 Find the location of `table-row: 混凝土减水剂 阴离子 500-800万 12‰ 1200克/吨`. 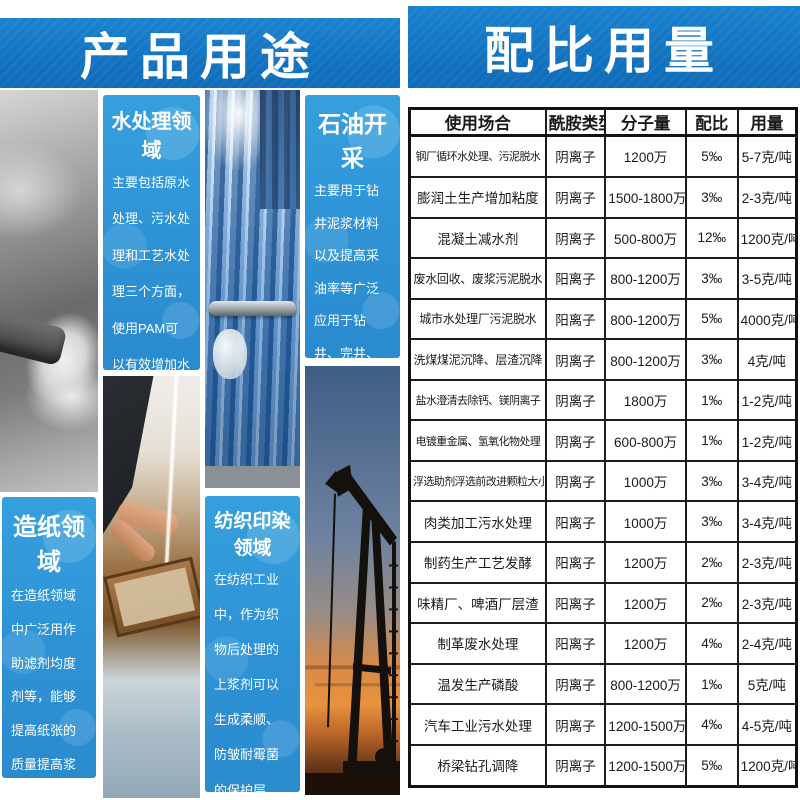

table-row: 混凝土减水剂 阴离子 500-800万 12‰ 1200克/吨 is located at coordinates (603, 238).